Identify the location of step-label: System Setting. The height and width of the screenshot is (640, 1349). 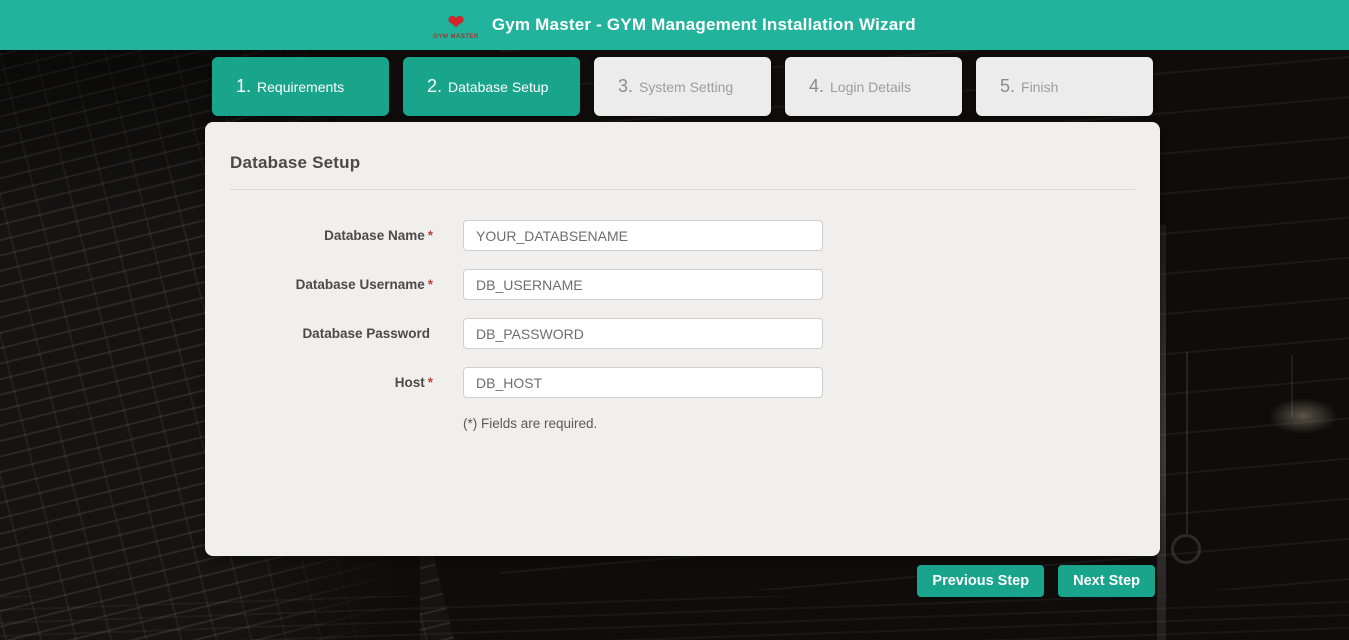
(686, 86).